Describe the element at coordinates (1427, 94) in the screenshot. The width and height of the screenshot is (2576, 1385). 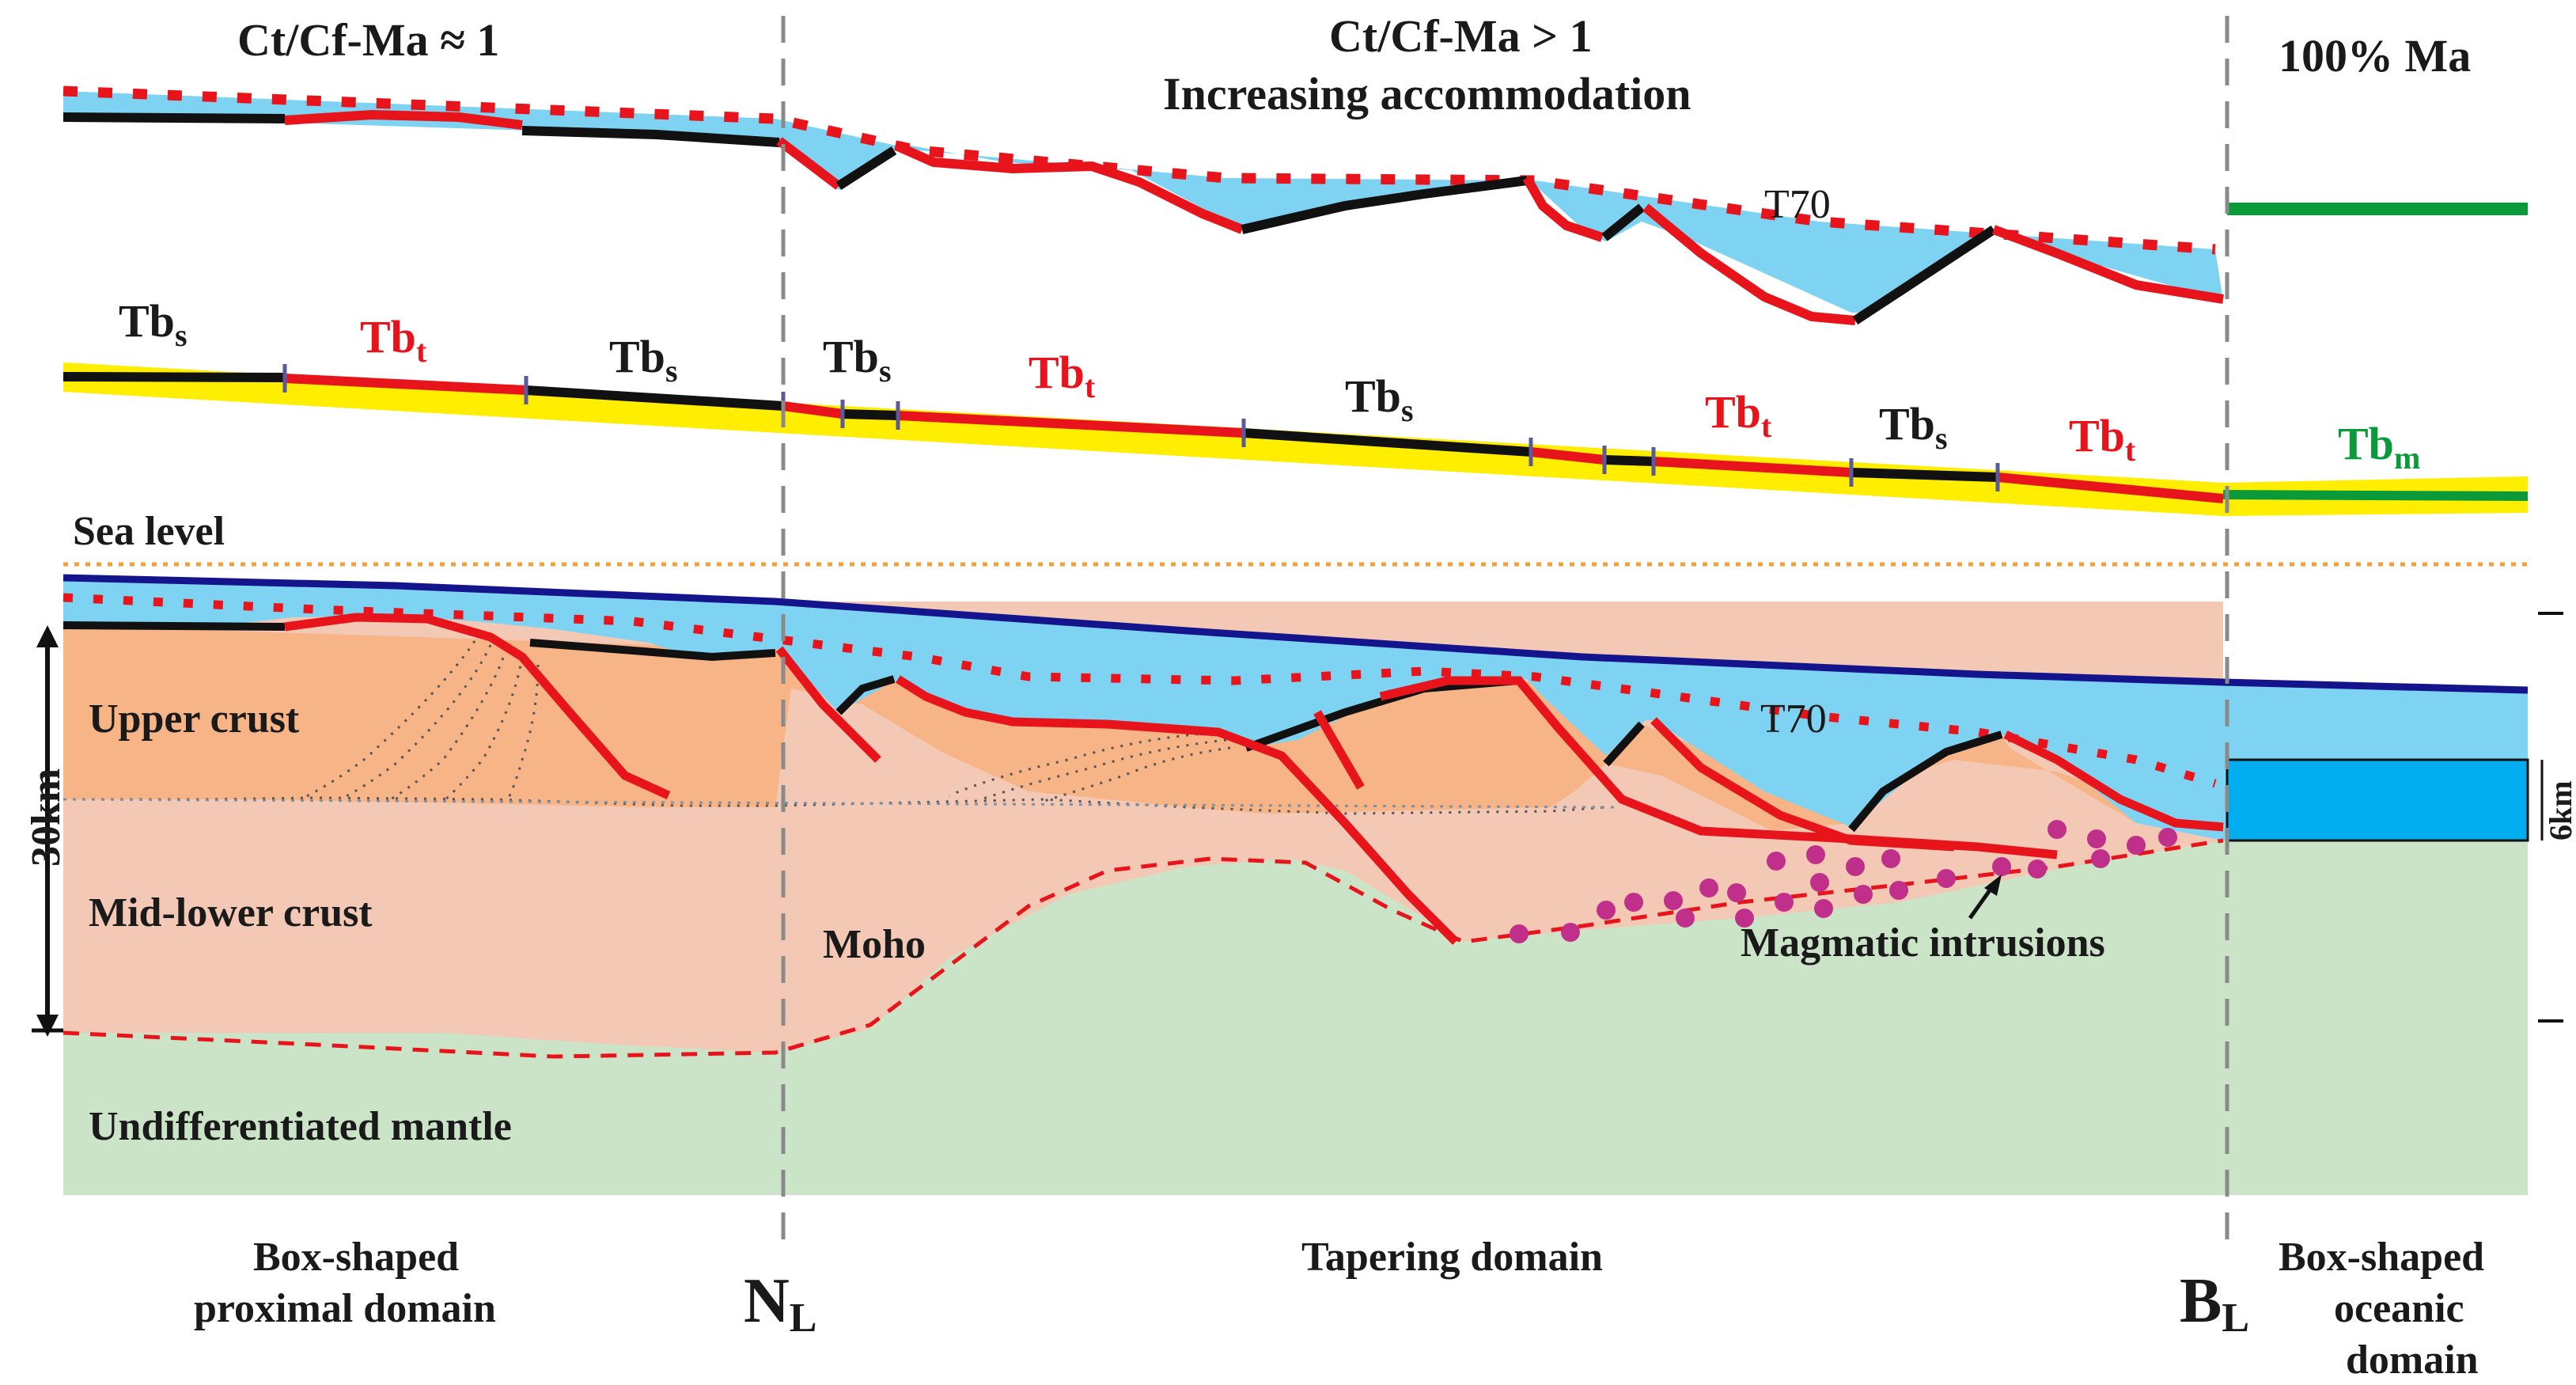
I see `header-tapering-2: Increasing accommodation` at that location.